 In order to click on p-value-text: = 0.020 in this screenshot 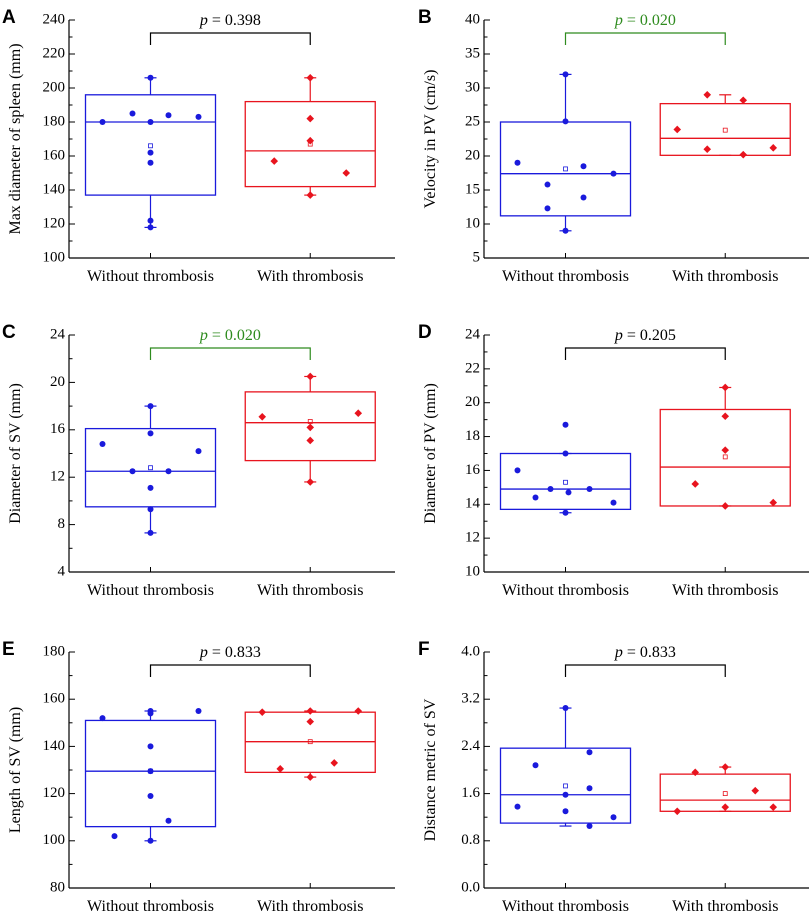, I will do `click(234, 335)`.